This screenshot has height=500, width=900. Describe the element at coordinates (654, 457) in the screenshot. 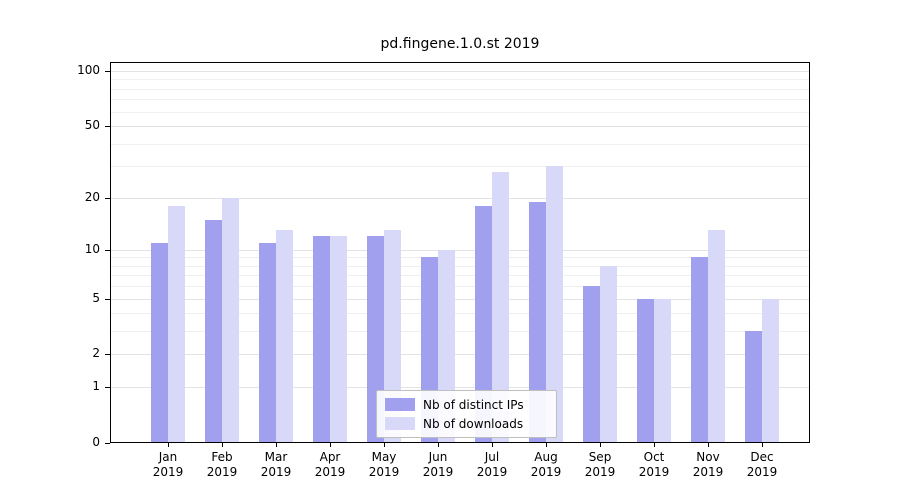

I see `x-tick-month: Oct` at that location.